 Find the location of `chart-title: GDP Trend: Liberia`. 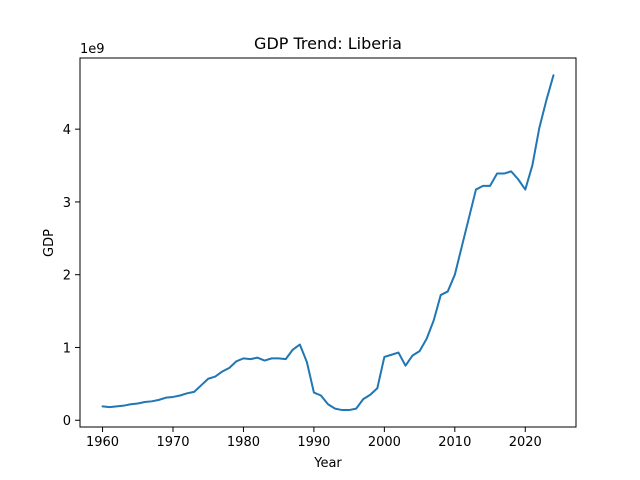

chart-title: GDP Trend: Liberia is located at coordinates (328, 43).